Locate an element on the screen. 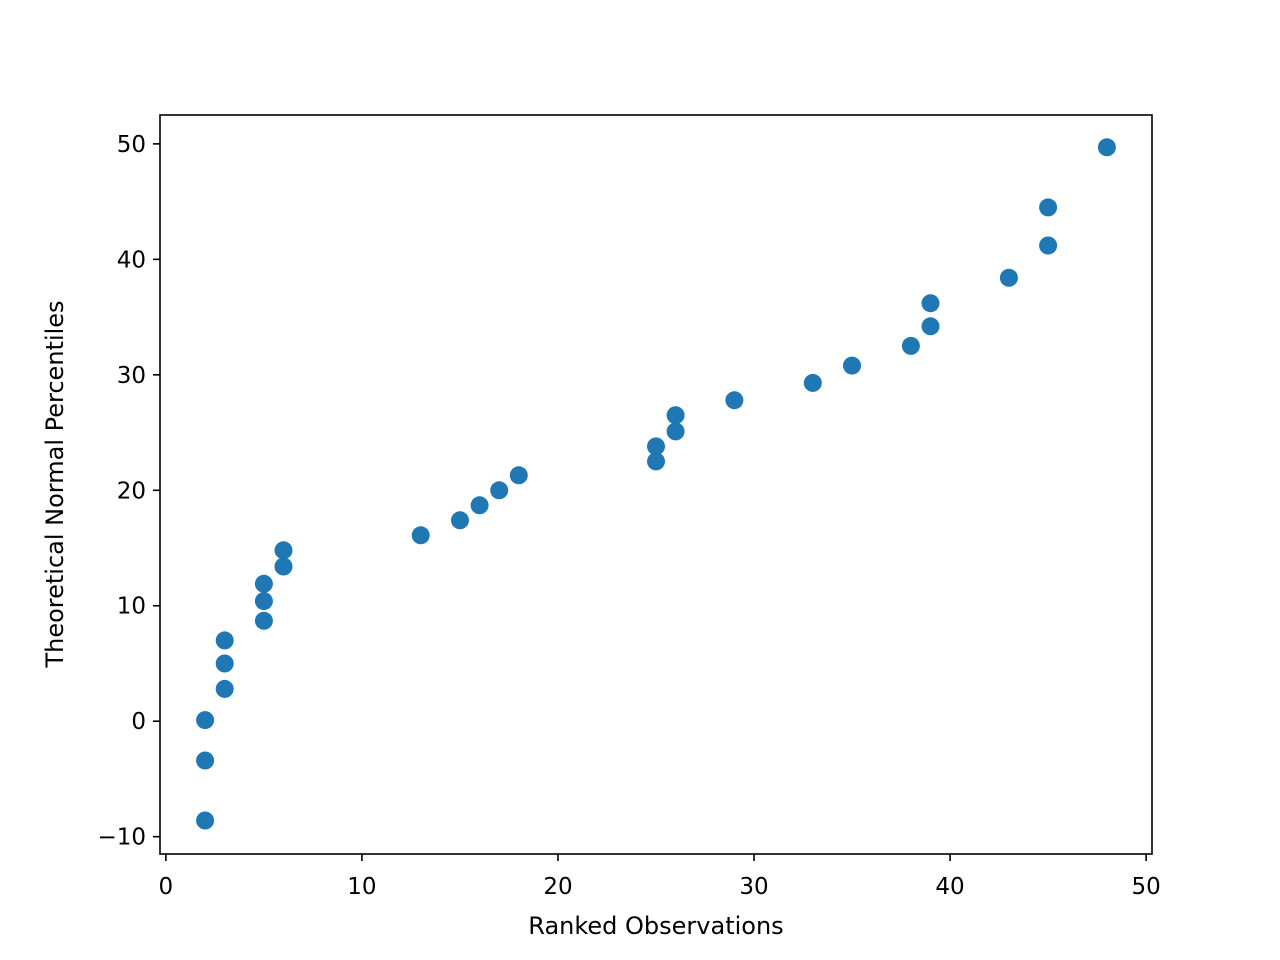  x-tick-label: 40 is located at coordinates (949, 887).